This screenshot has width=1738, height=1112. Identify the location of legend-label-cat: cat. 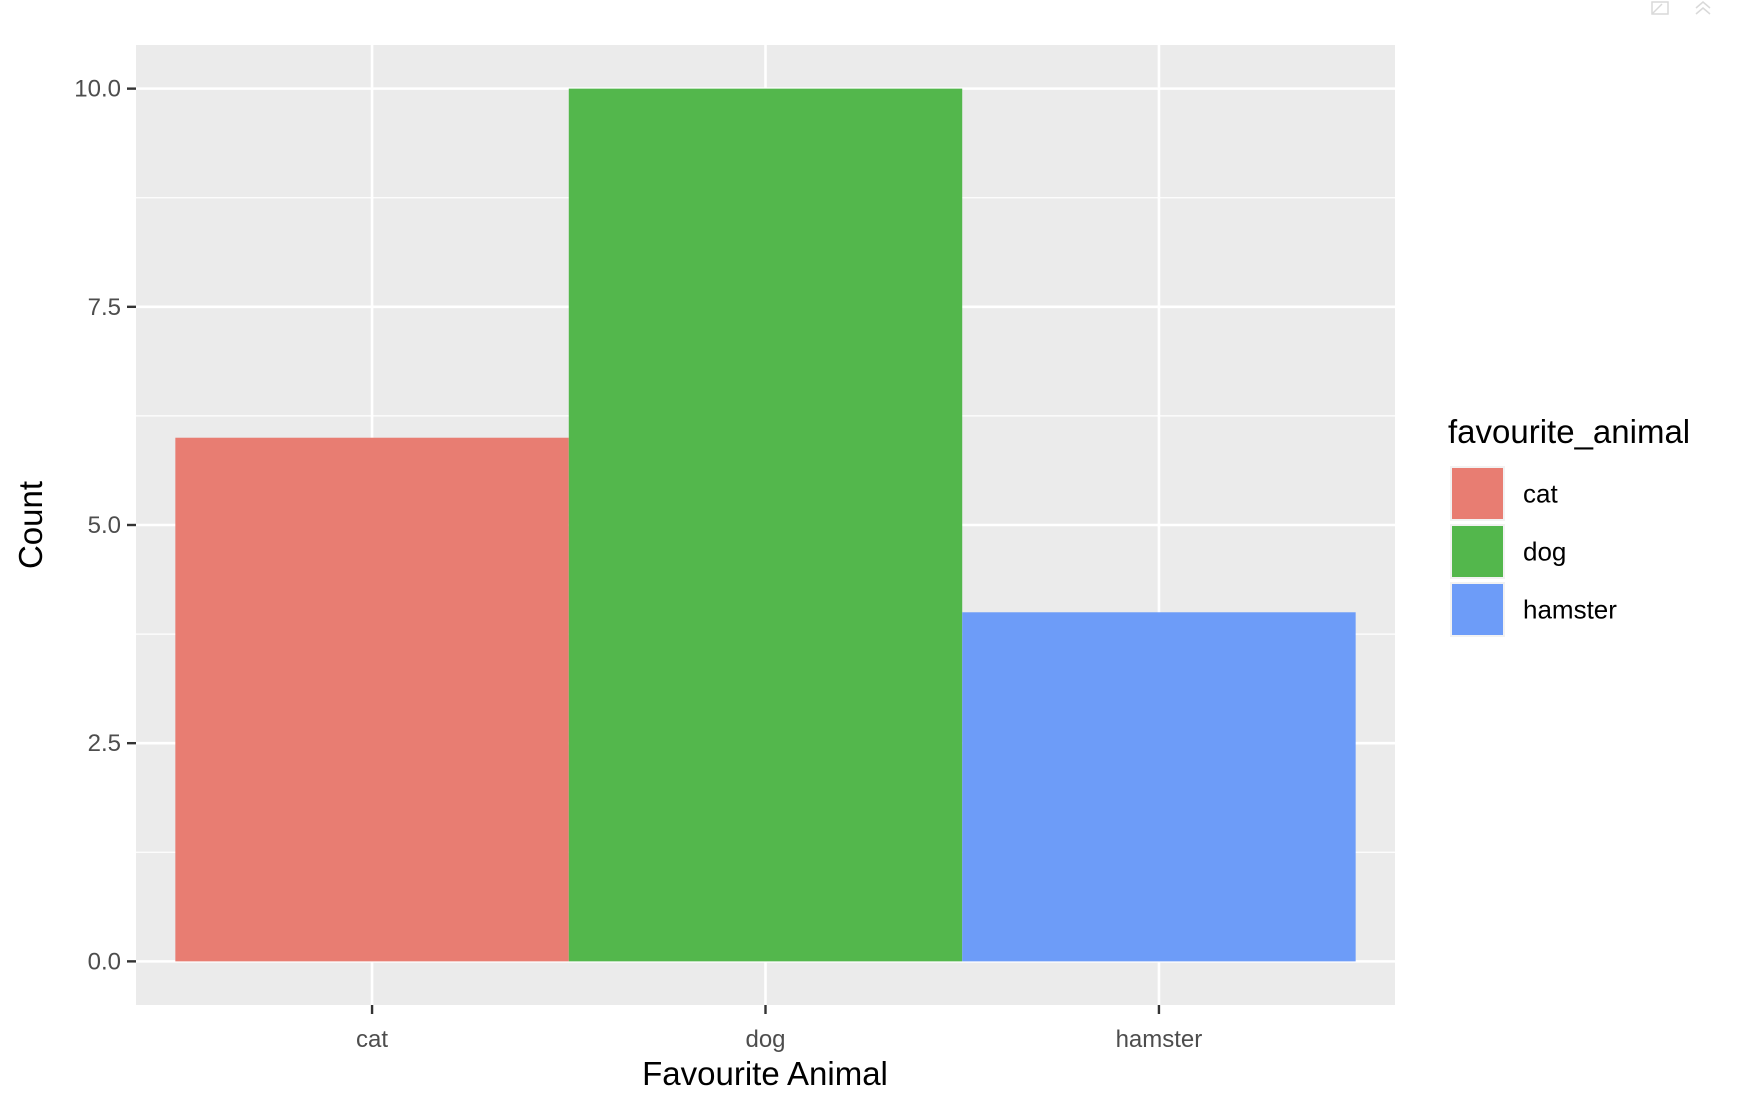
(1540, 494).